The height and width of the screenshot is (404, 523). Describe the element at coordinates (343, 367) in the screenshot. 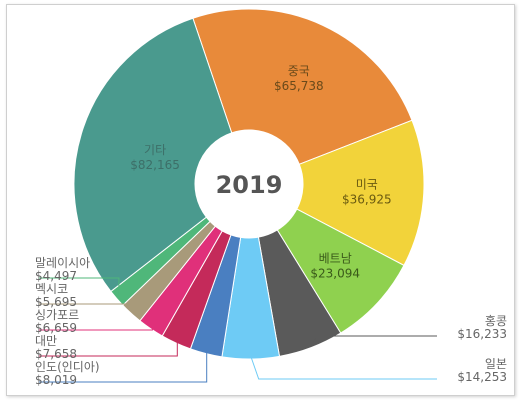

I see `leader-일본` at that location.